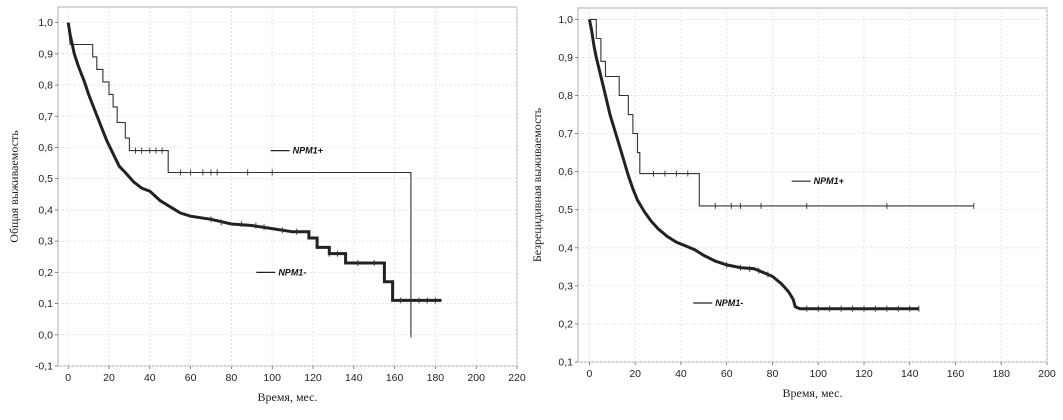  What do you see at coordinates (44, 367) in the screenshot?
I see `y-tick-label: -0,1` at bounding box center [44, 367].